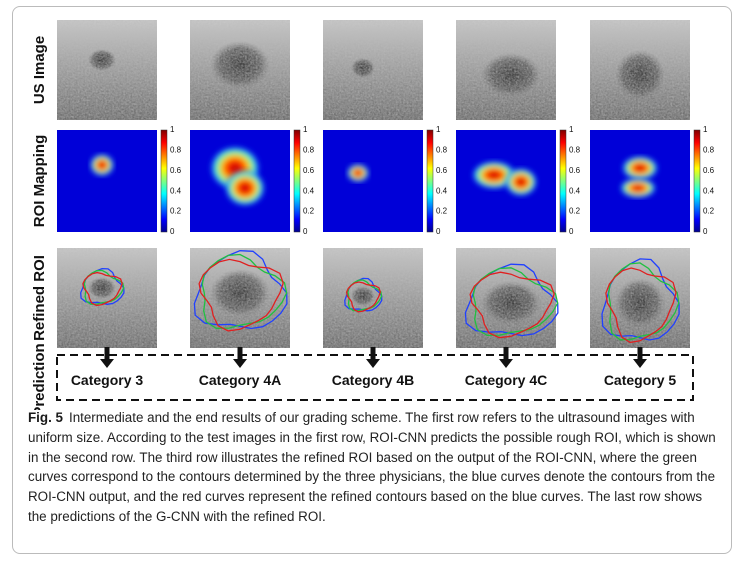  I want to click on category-label: Category 3, so click(107, 380).